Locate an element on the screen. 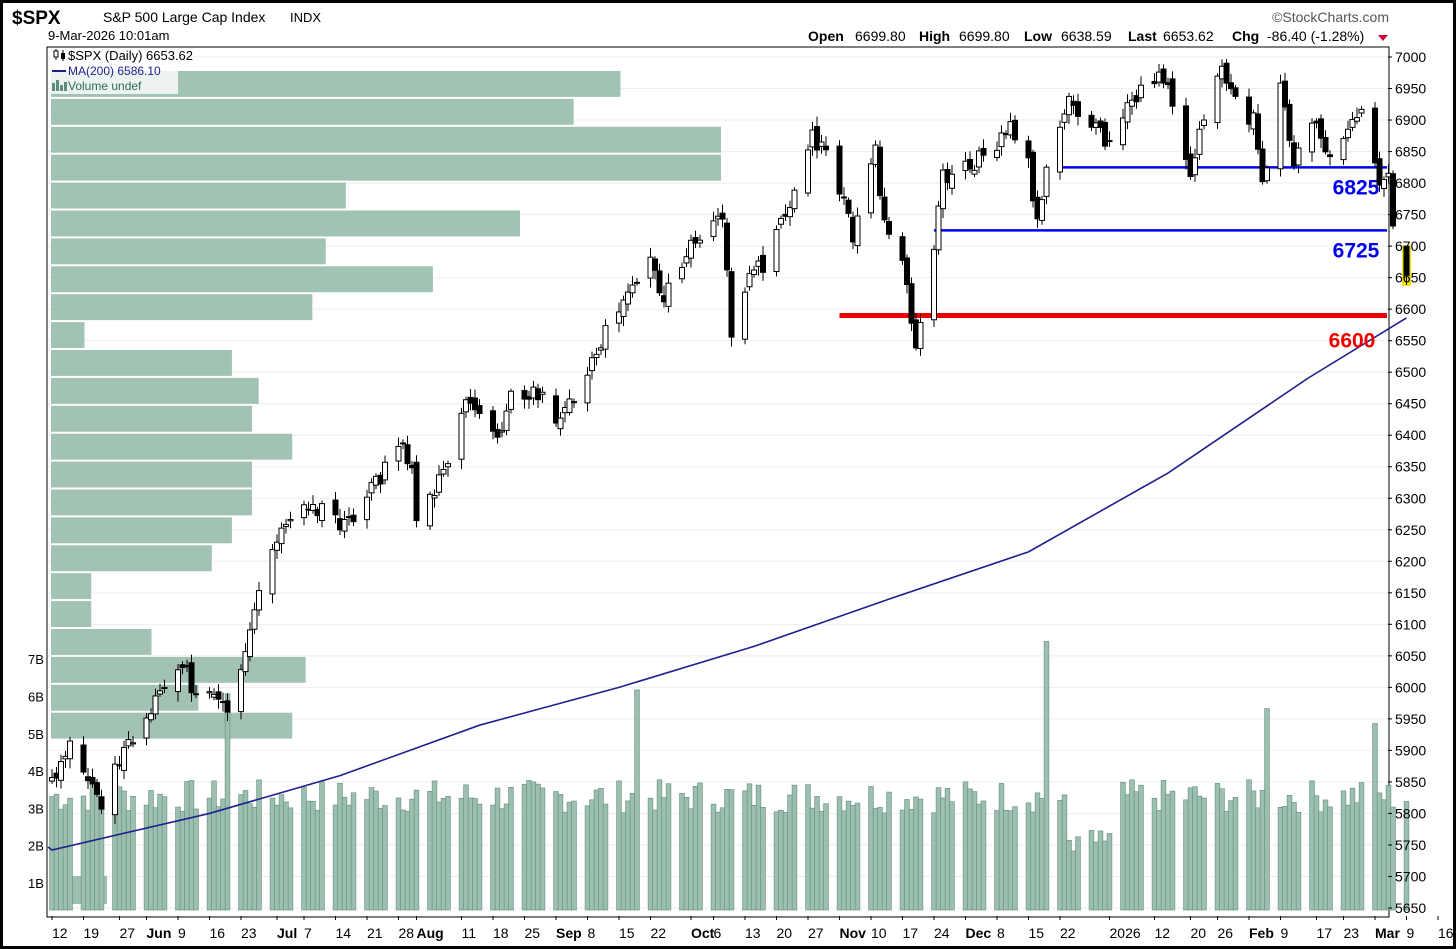 This screenshot has height=949, width=1456. x-tick-label: 12 is located at coordinates (60, 933).